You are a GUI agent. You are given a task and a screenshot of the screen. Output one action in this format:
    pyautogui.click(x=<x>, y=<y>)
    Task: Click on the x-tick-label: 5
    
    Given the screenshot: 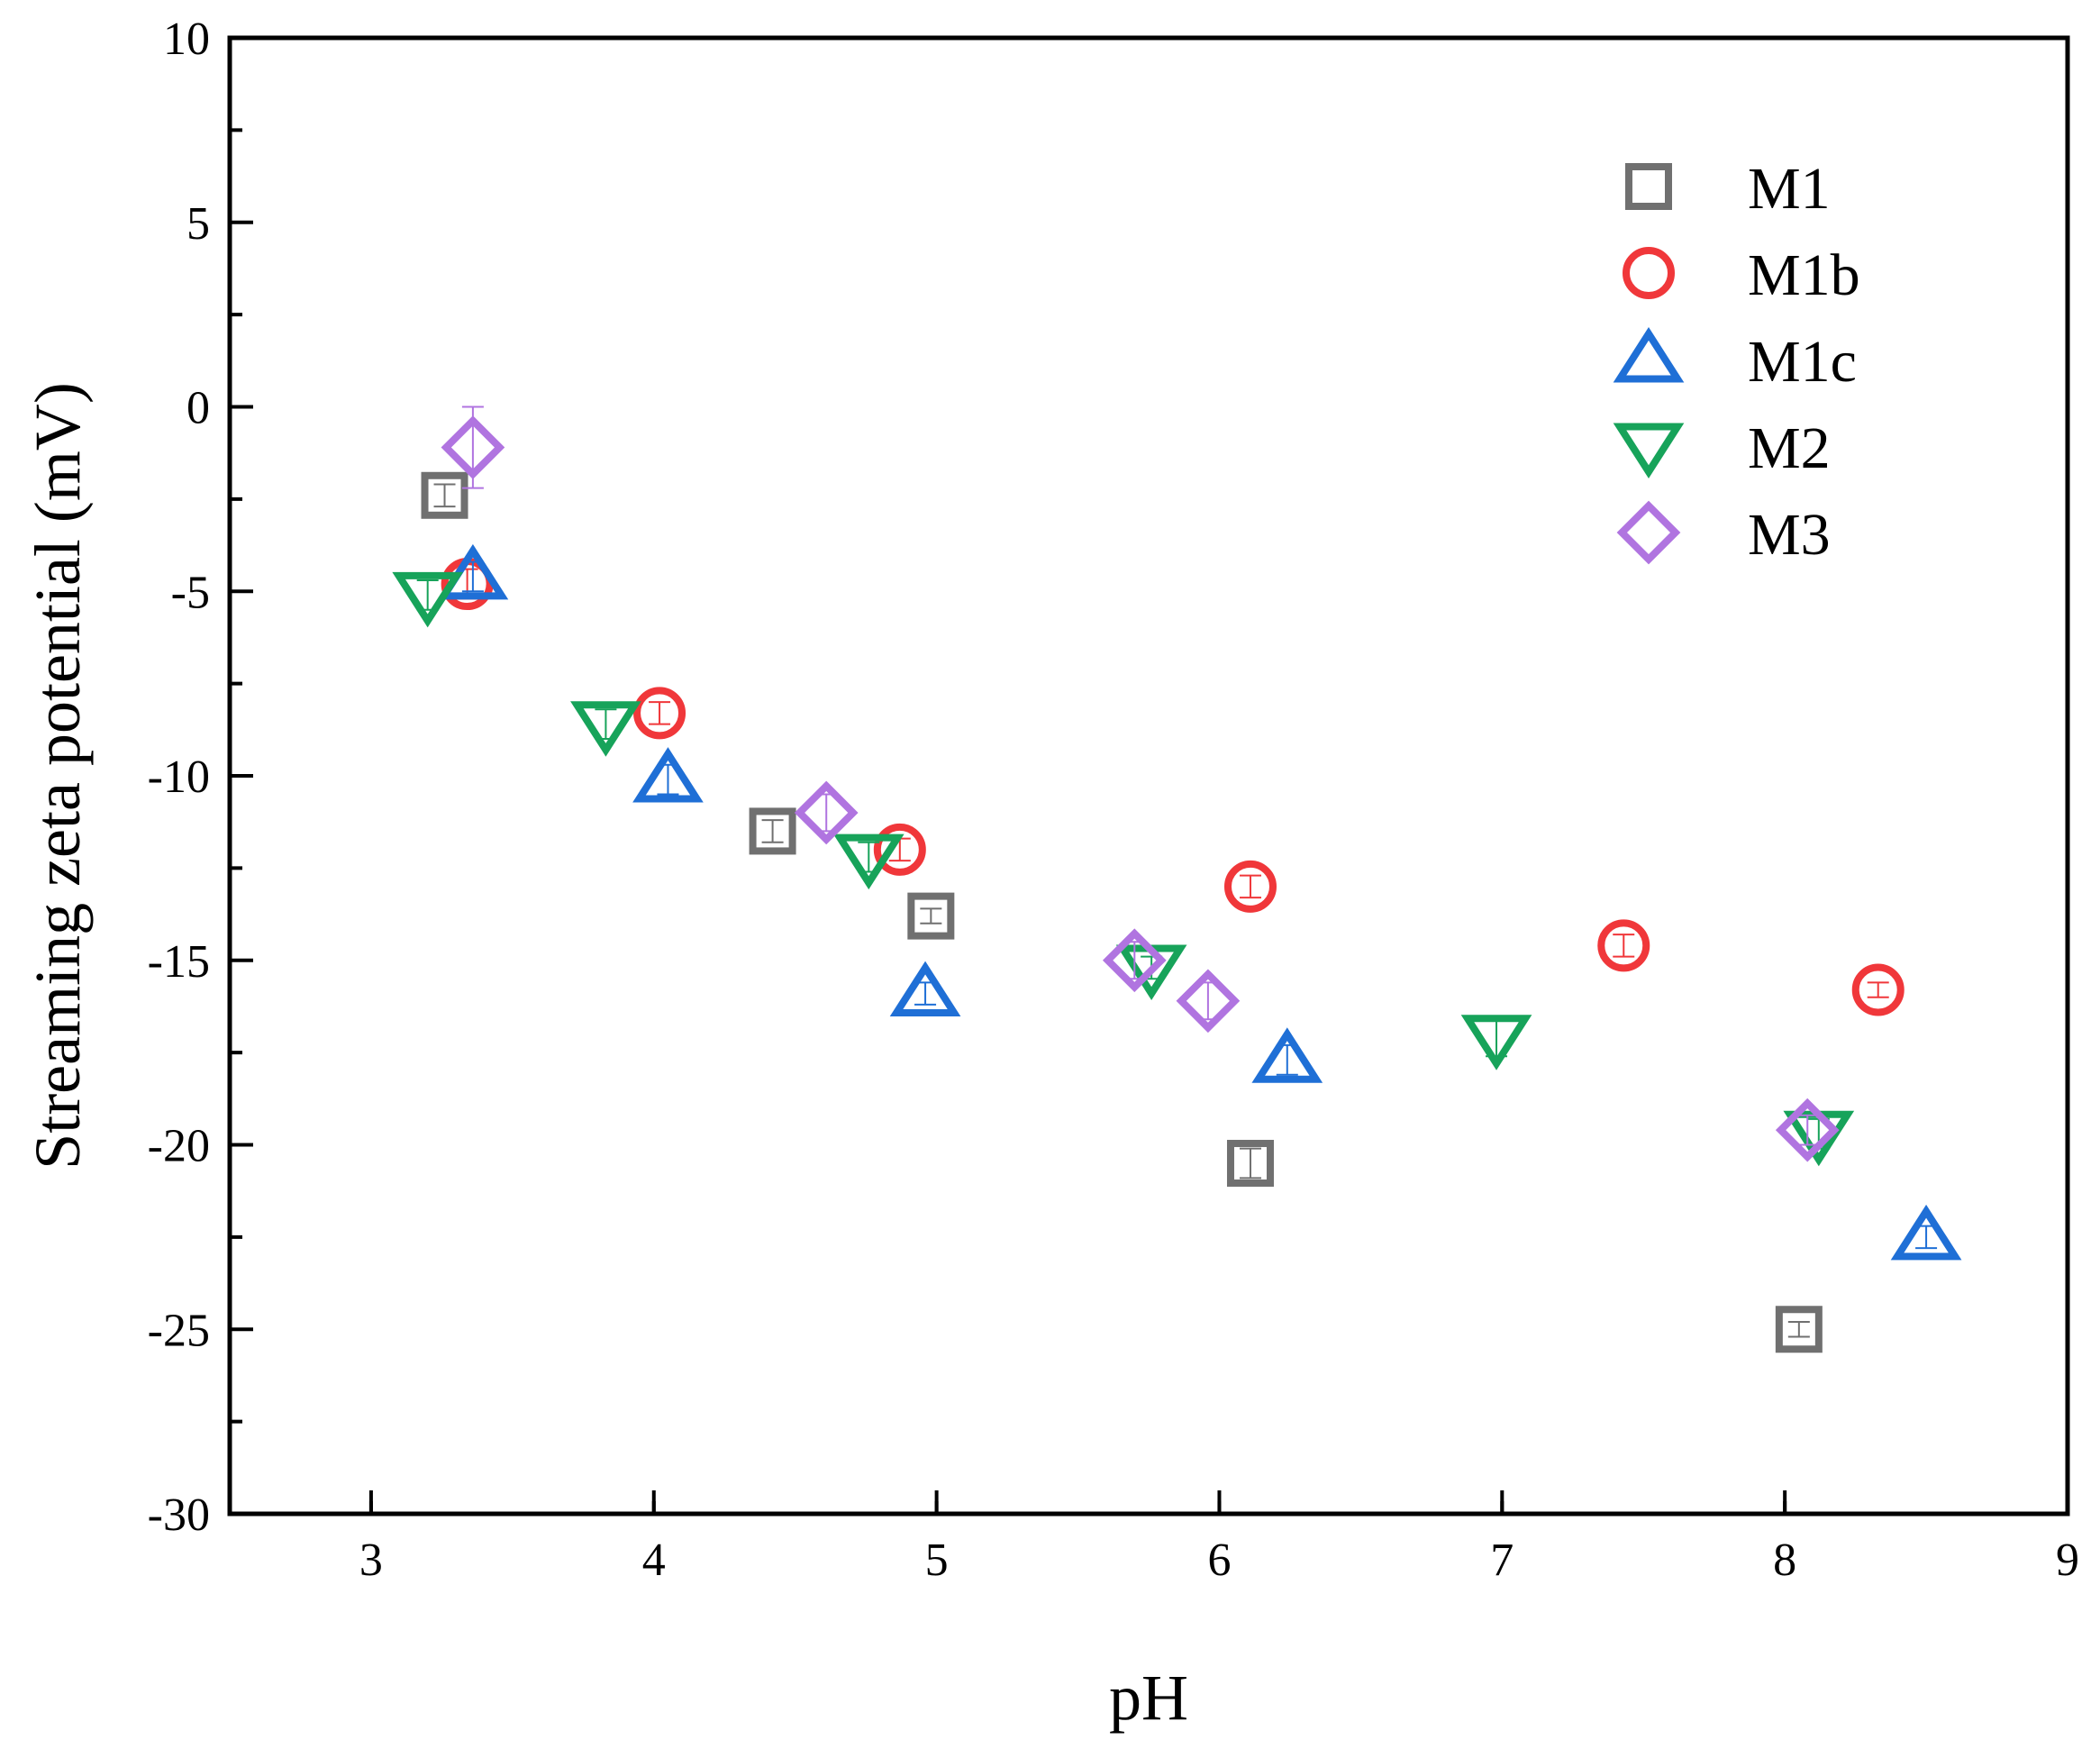 What is the action you would take?
    pyautogui.click(x=937, y=1560)
    